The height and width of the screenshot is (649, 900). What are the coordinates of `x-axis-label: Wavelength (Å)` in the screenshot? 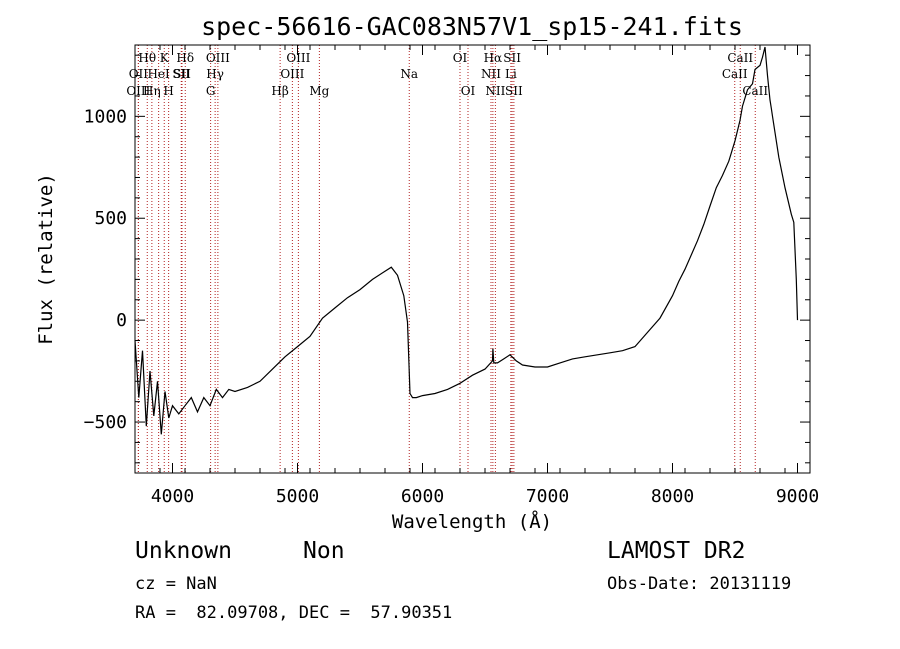 It's located at (472, 521).